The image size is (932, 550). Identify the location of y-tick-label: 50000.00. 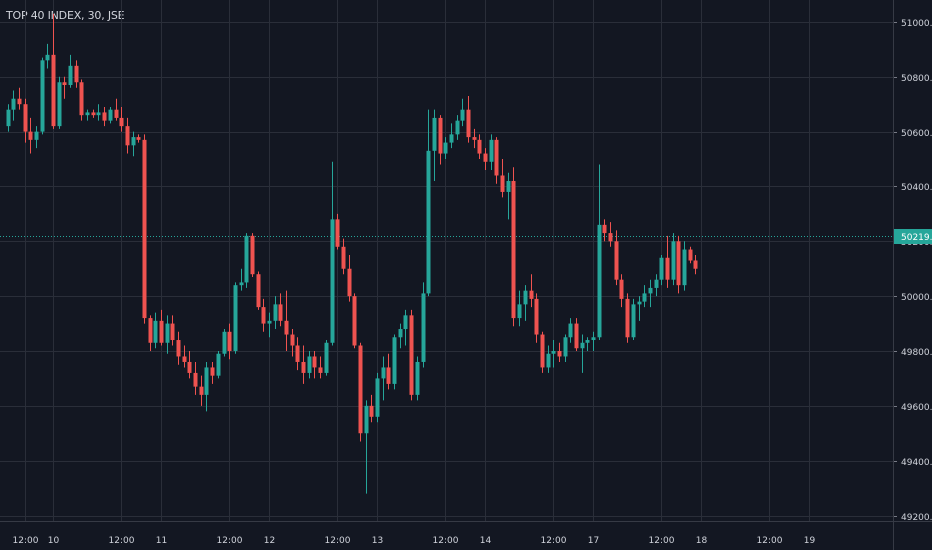
(916, 298).